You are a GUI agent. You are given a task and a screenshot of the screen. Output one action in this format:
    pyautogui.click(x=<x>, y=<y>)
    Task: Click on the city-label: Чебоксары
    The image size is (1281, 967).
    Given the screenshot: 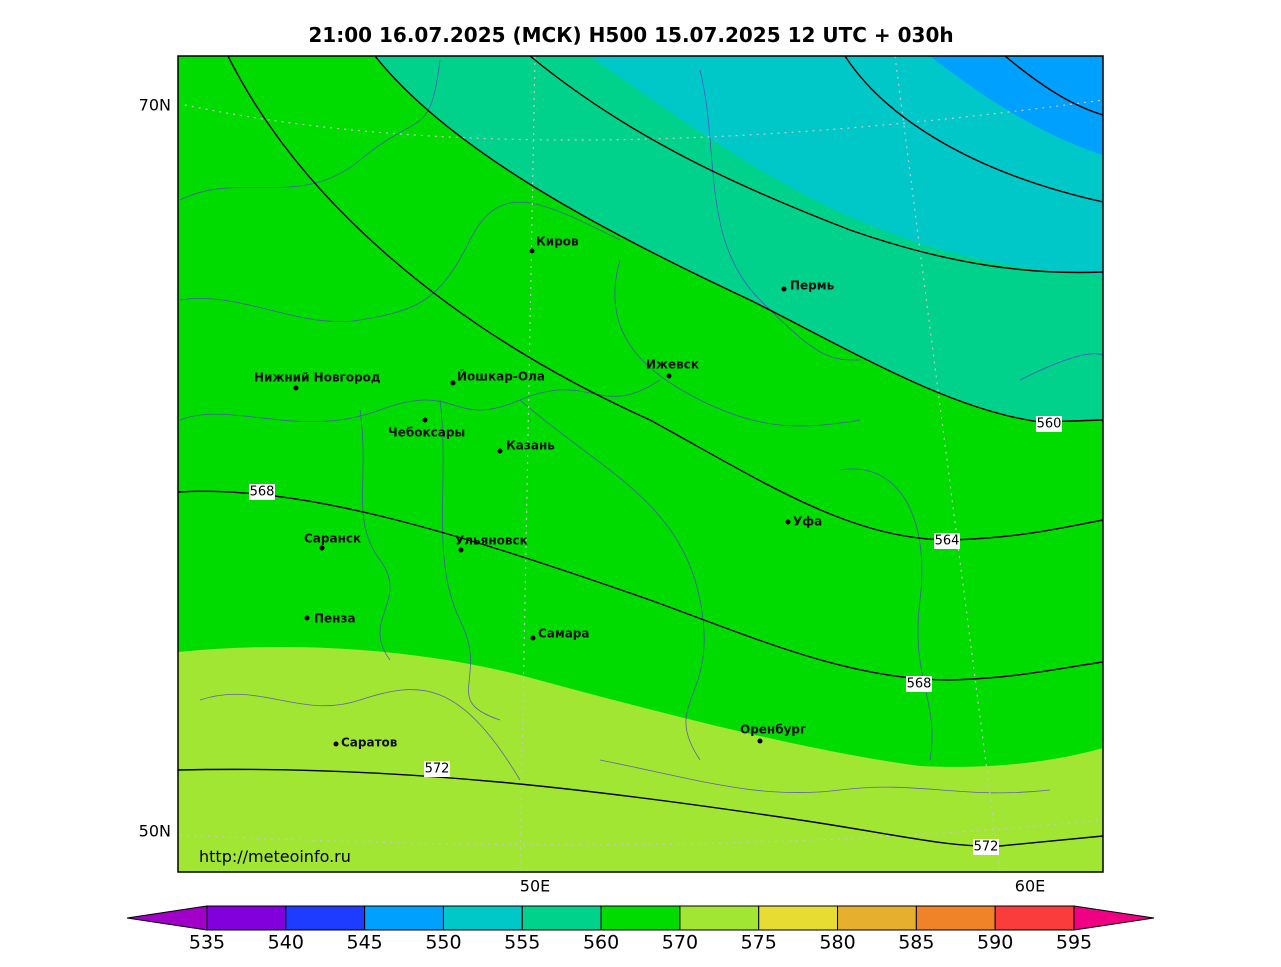 What is the action you would take?
    pyautogui.click(x=426, y=433)
    